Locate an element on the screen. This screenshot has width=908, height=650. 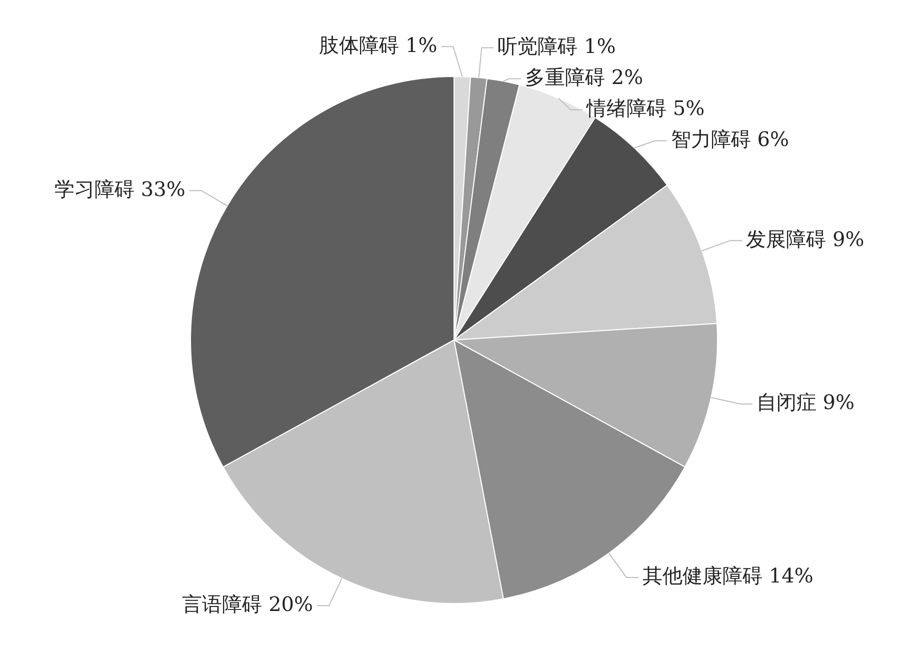
slice-label: 学习障碍 33% is located at coordinates (120, 188).